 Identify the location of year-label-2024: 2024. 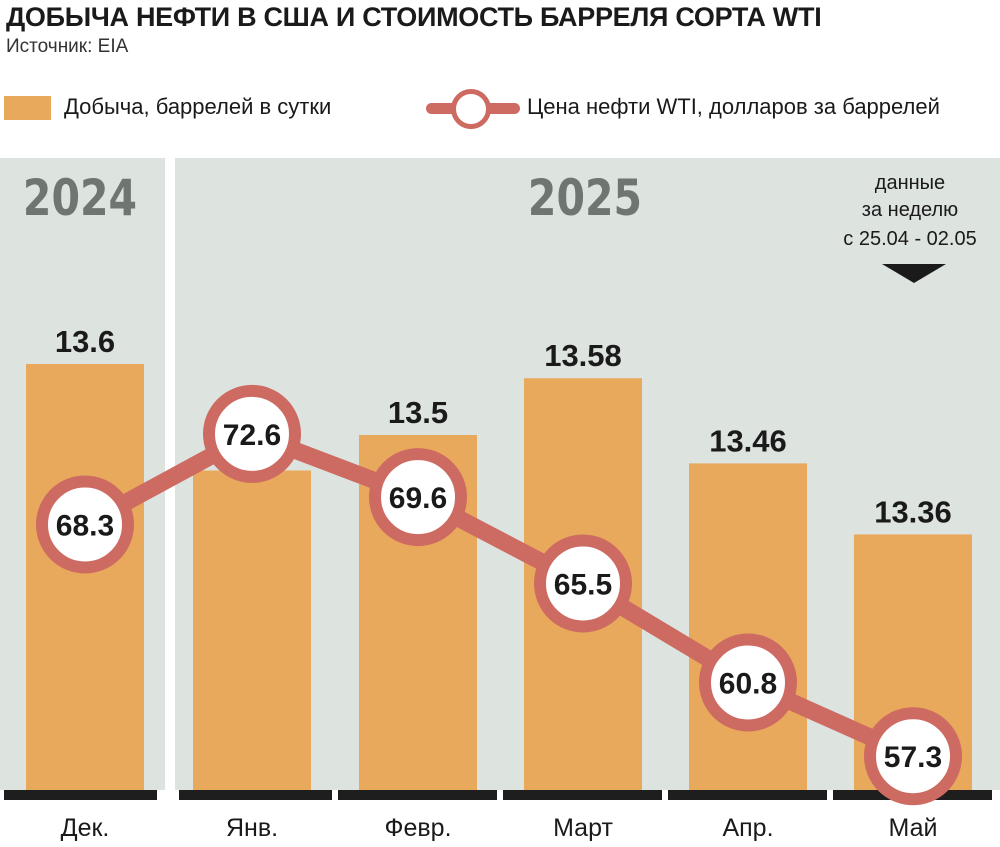
(80, 198).